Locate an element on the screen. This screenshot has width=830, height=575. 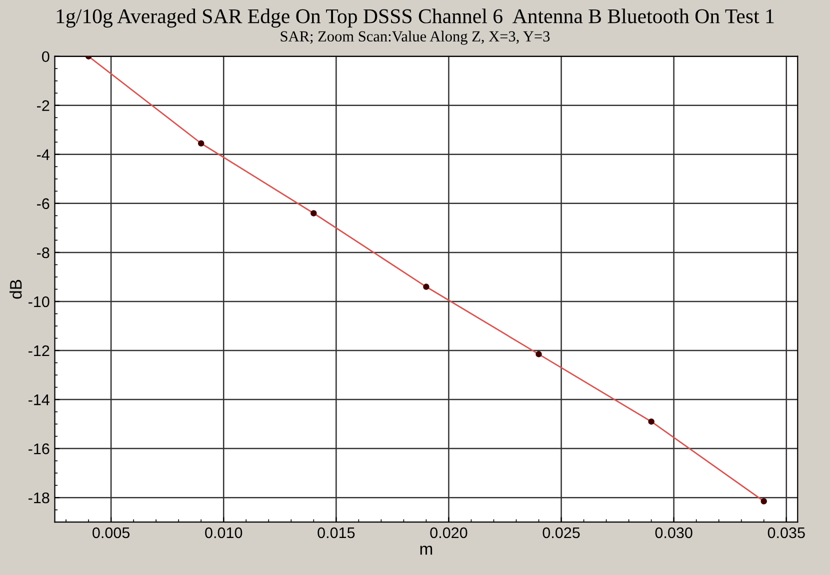
y-tick-label: -10 is located at coordinates (39, 302).